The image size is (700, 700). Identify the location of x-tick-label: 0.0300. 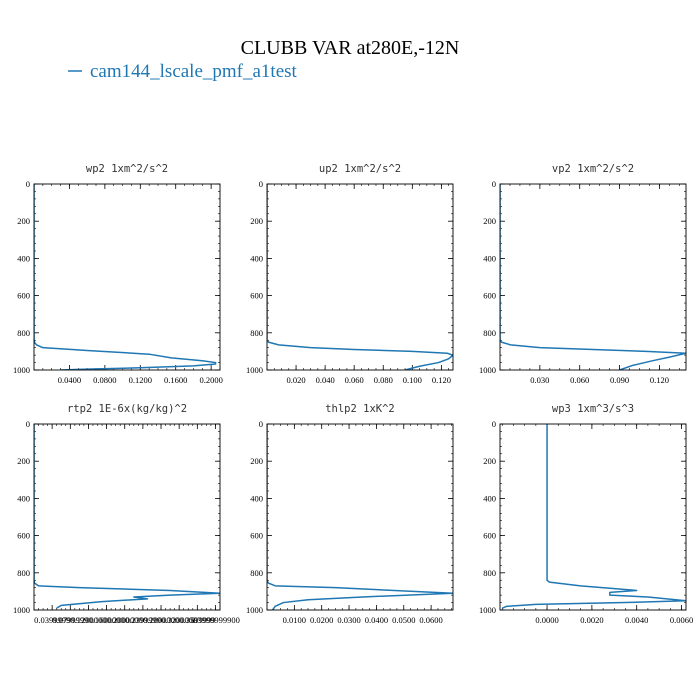
(348, 620).